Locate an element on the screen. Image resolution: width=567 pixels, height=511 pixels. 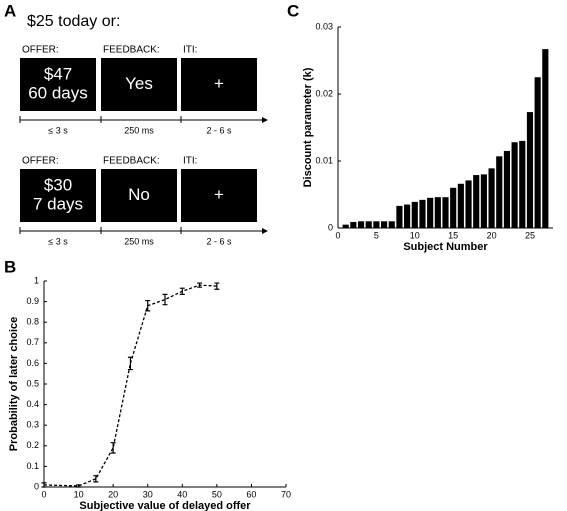
y-tick-label: 0.7 is located at coordinates (32, 342).